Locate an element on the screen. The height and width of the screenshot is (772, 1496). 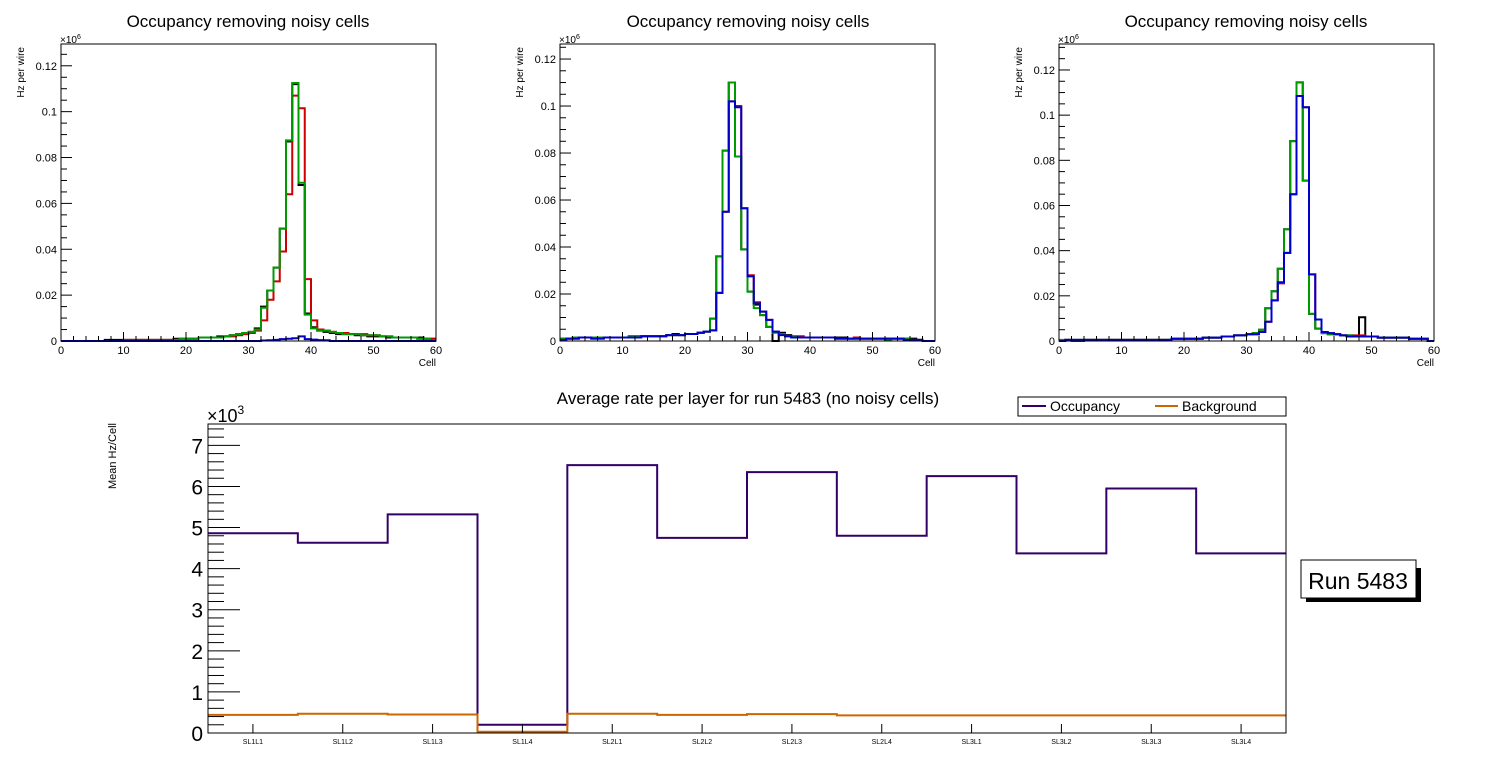
y-tick-label: 4 is located at coordinates (197, 570).